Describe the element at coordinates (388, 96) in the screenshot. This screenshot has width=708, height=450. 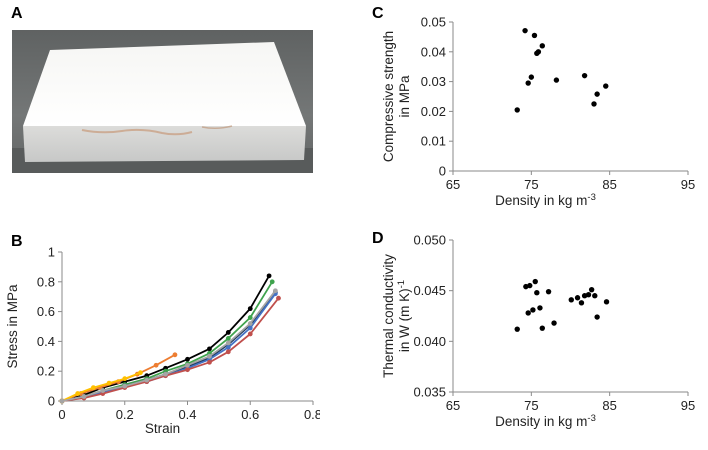
I see `y-axis-title-line1: Compressive strength` at that location.